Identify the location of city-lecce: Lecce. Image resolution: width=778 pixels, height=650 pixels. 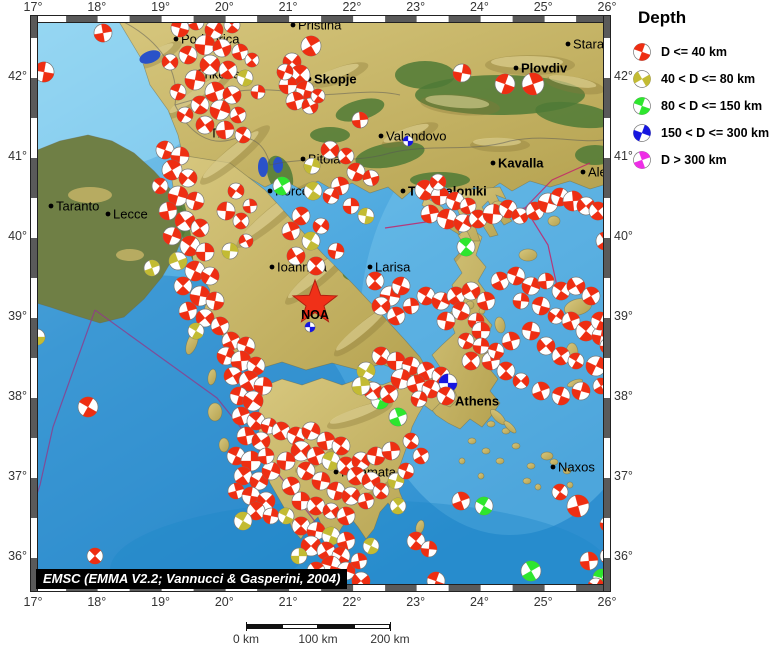
(126, 214).